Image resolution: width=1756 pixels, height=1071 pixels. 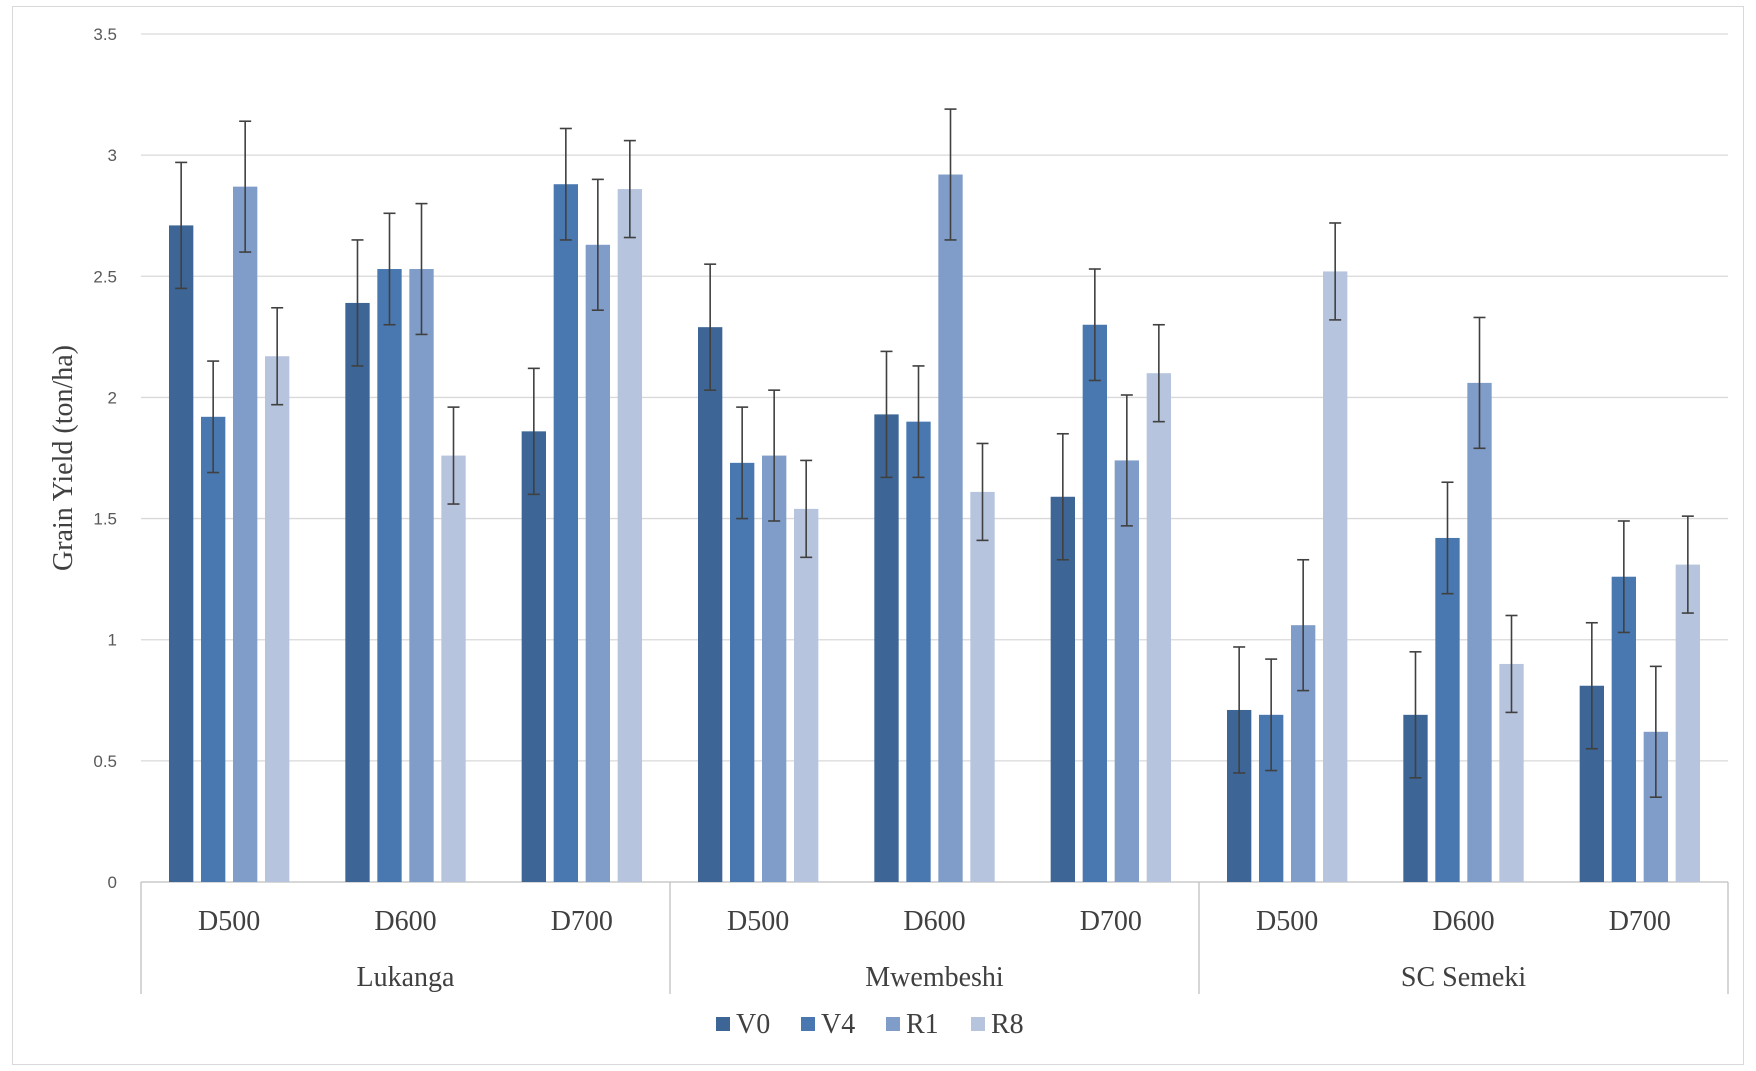 I want to click on category-label-8: D700, so click(x=1640, y=921).